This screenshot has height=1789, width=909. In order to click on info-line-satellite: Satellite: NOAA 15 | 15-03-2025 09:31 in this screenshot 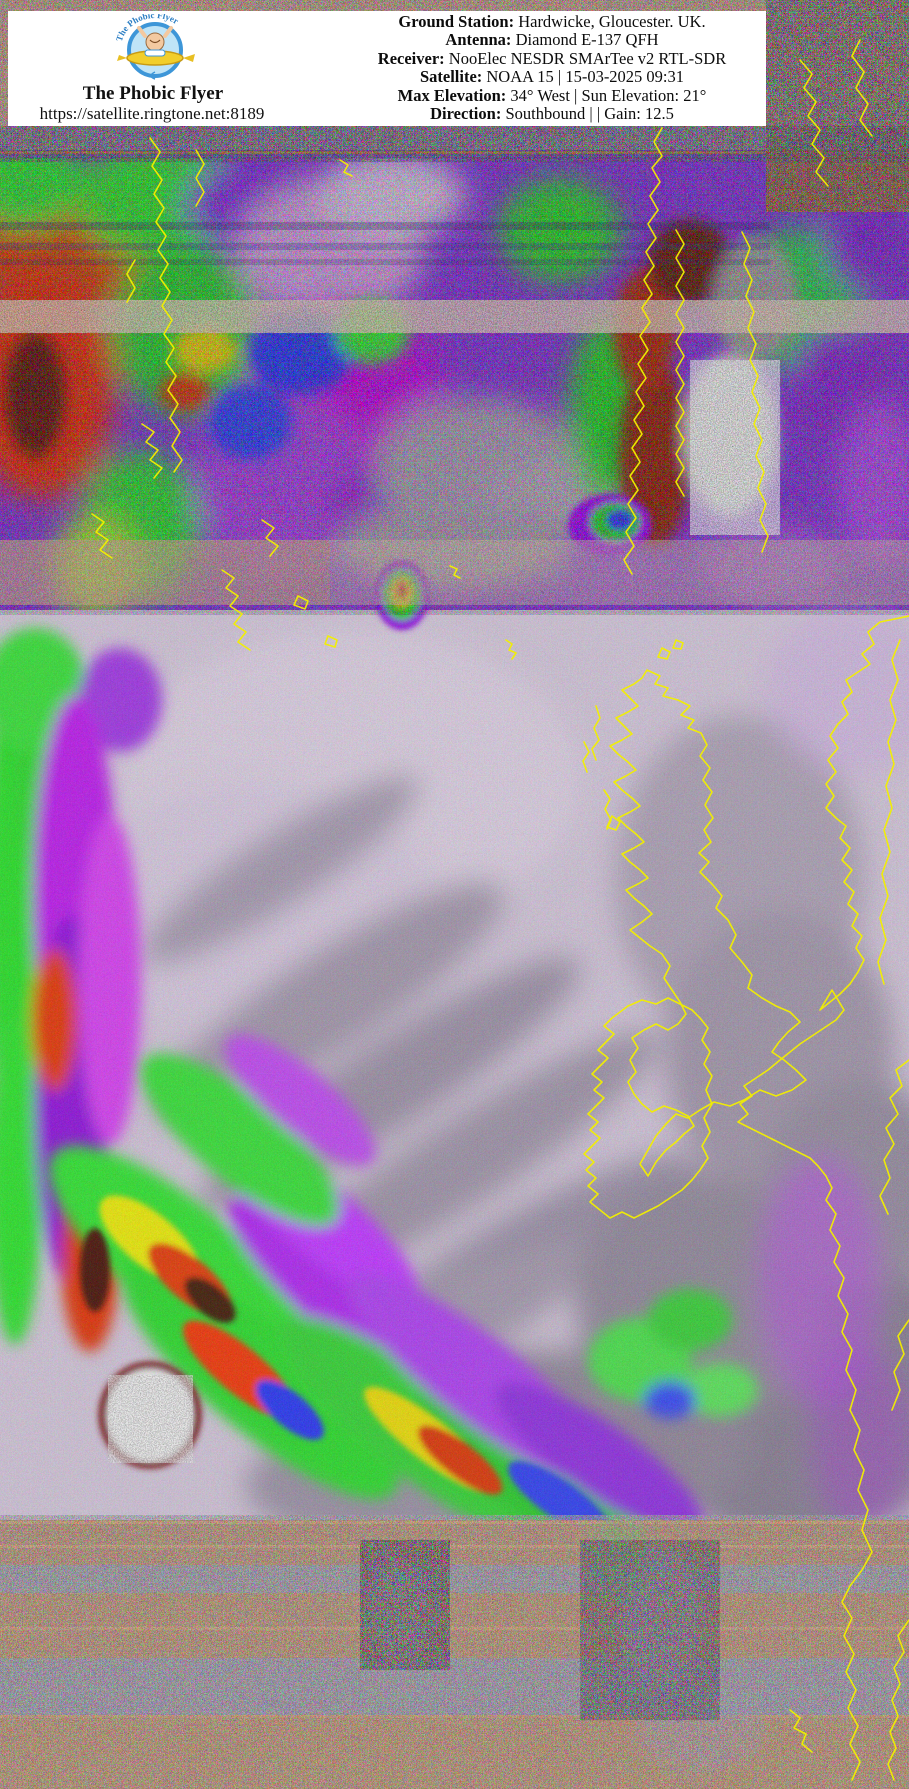, I will do `click(552, 77)`.